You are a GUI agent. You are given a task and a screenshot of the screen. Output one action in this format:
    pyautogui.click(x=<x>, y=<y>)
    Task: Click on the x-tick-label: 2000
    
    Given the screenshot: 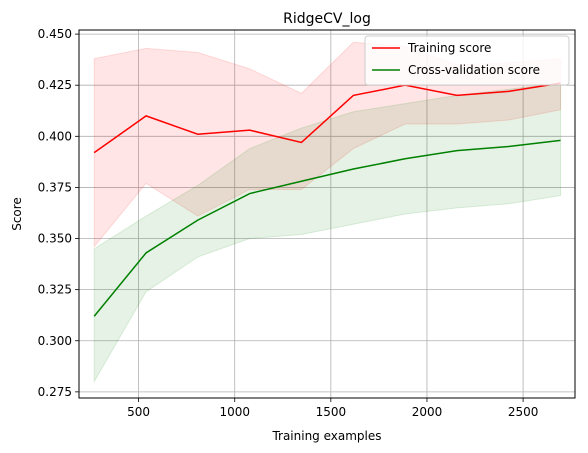 What is the action you would take?
    pyautogui.click(x=427, y=412)
    